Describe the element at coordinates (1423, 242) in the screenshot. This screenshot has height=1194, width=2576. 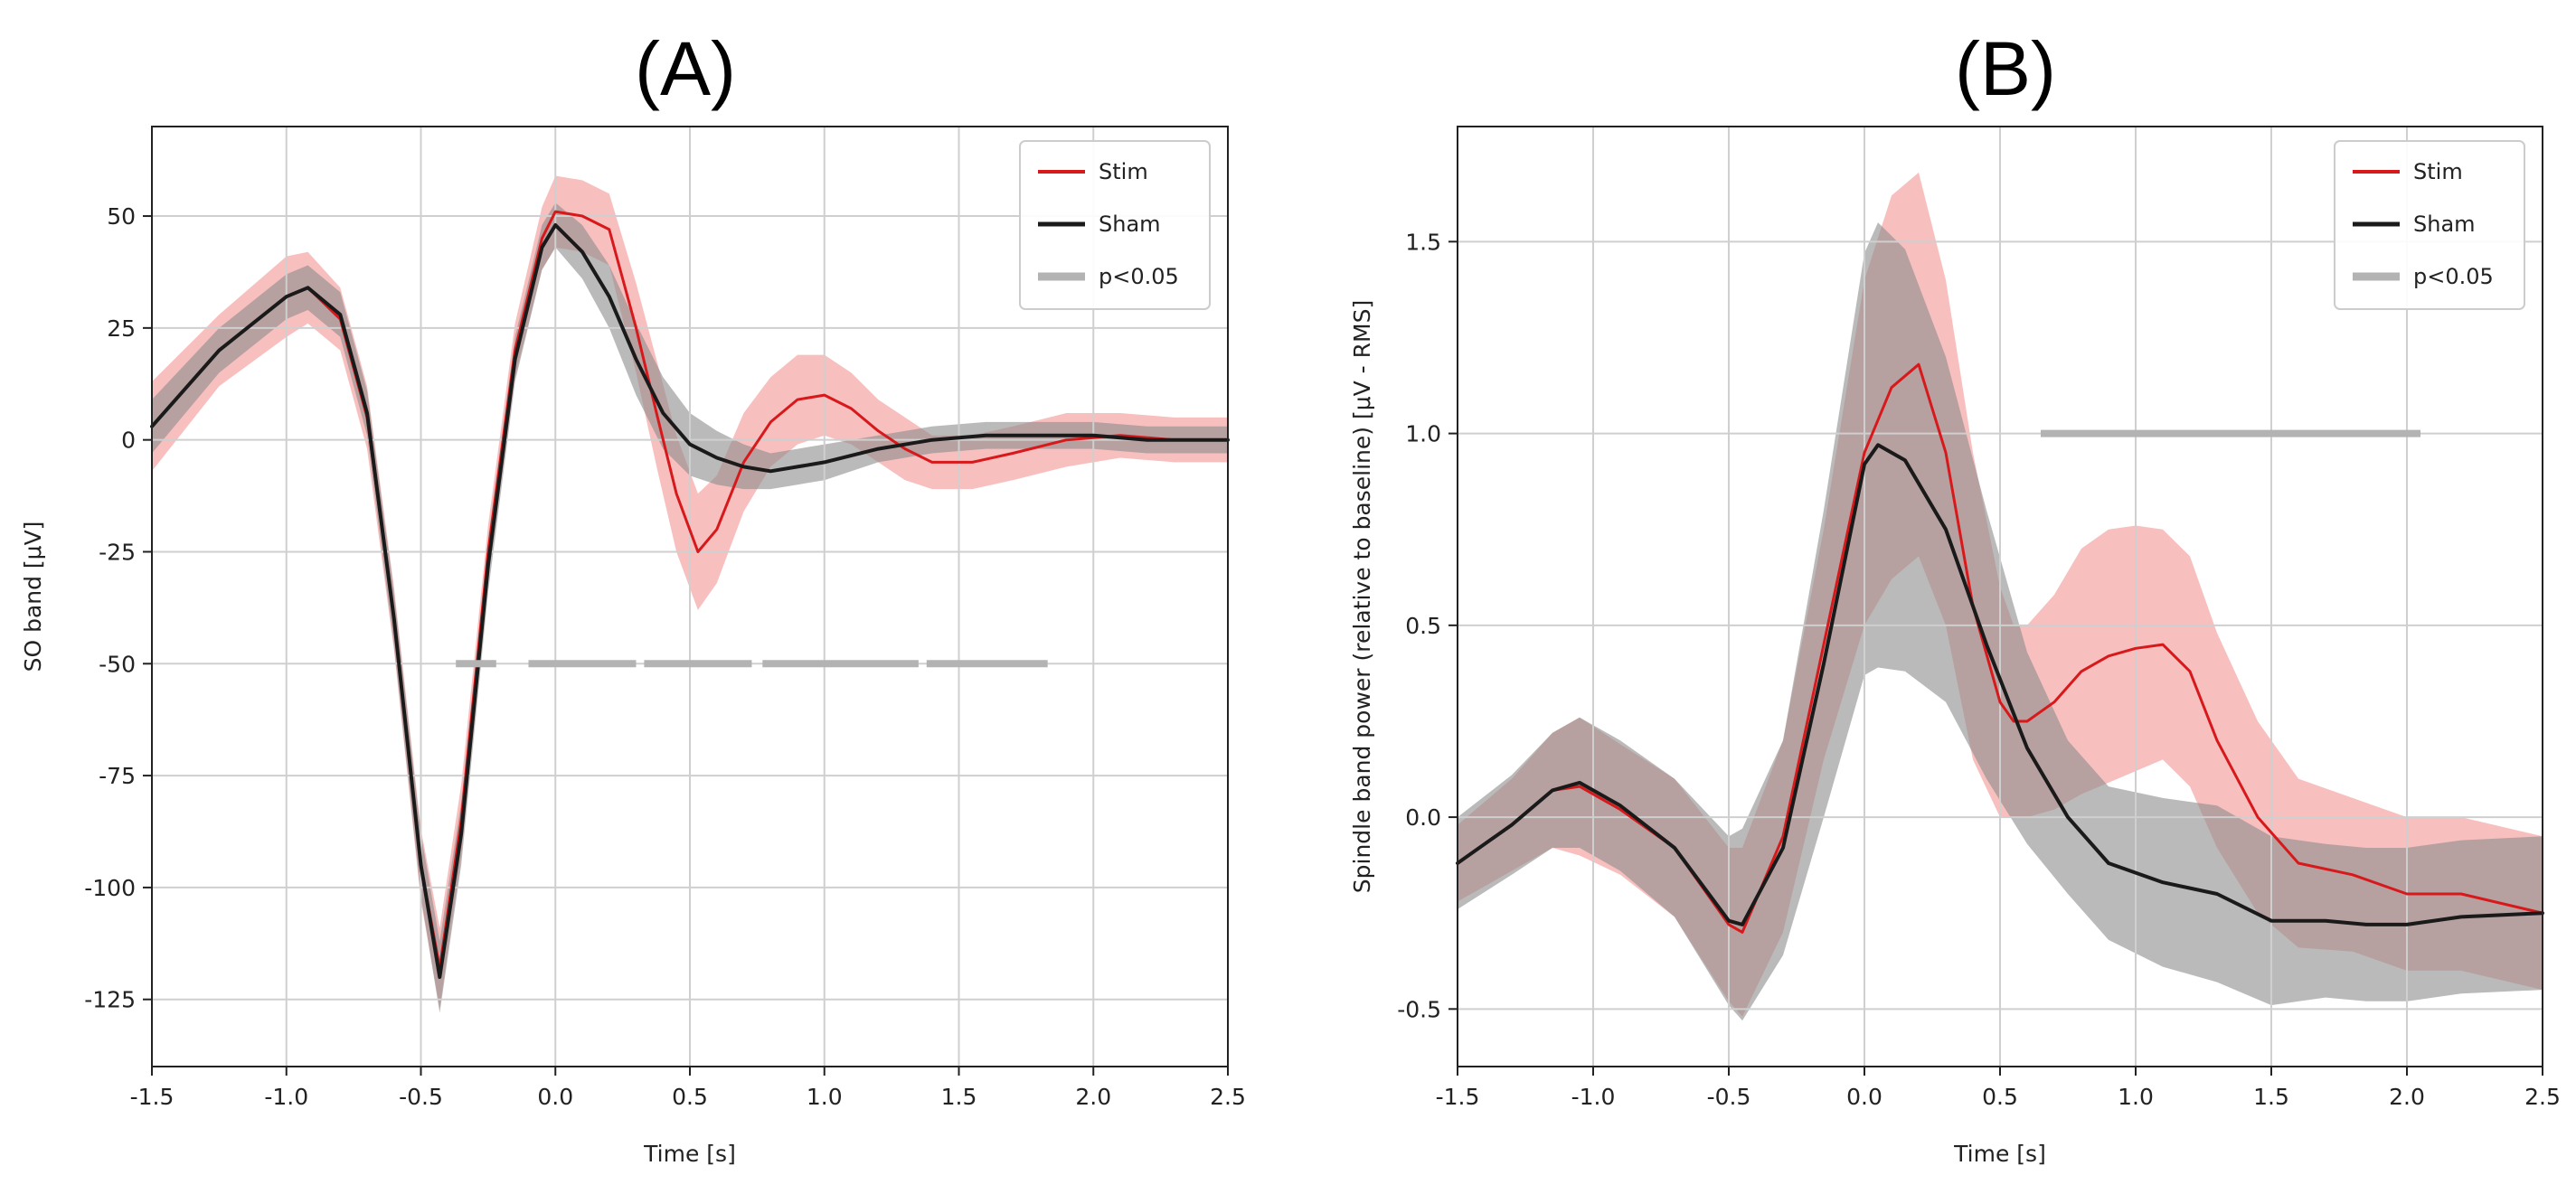
I see `y-tick-label: 1.5` at that location.